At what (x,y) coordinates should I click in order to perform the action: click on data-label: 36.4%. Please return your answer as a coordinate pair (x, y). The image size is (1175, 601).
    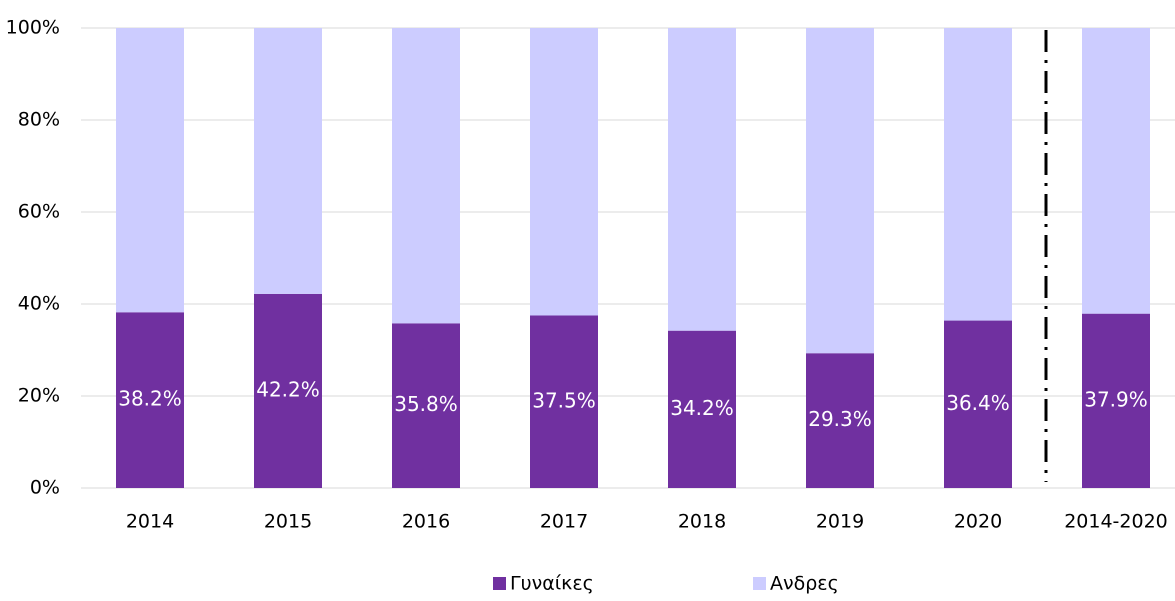
    Looking at the image, I should click on (978, 403).